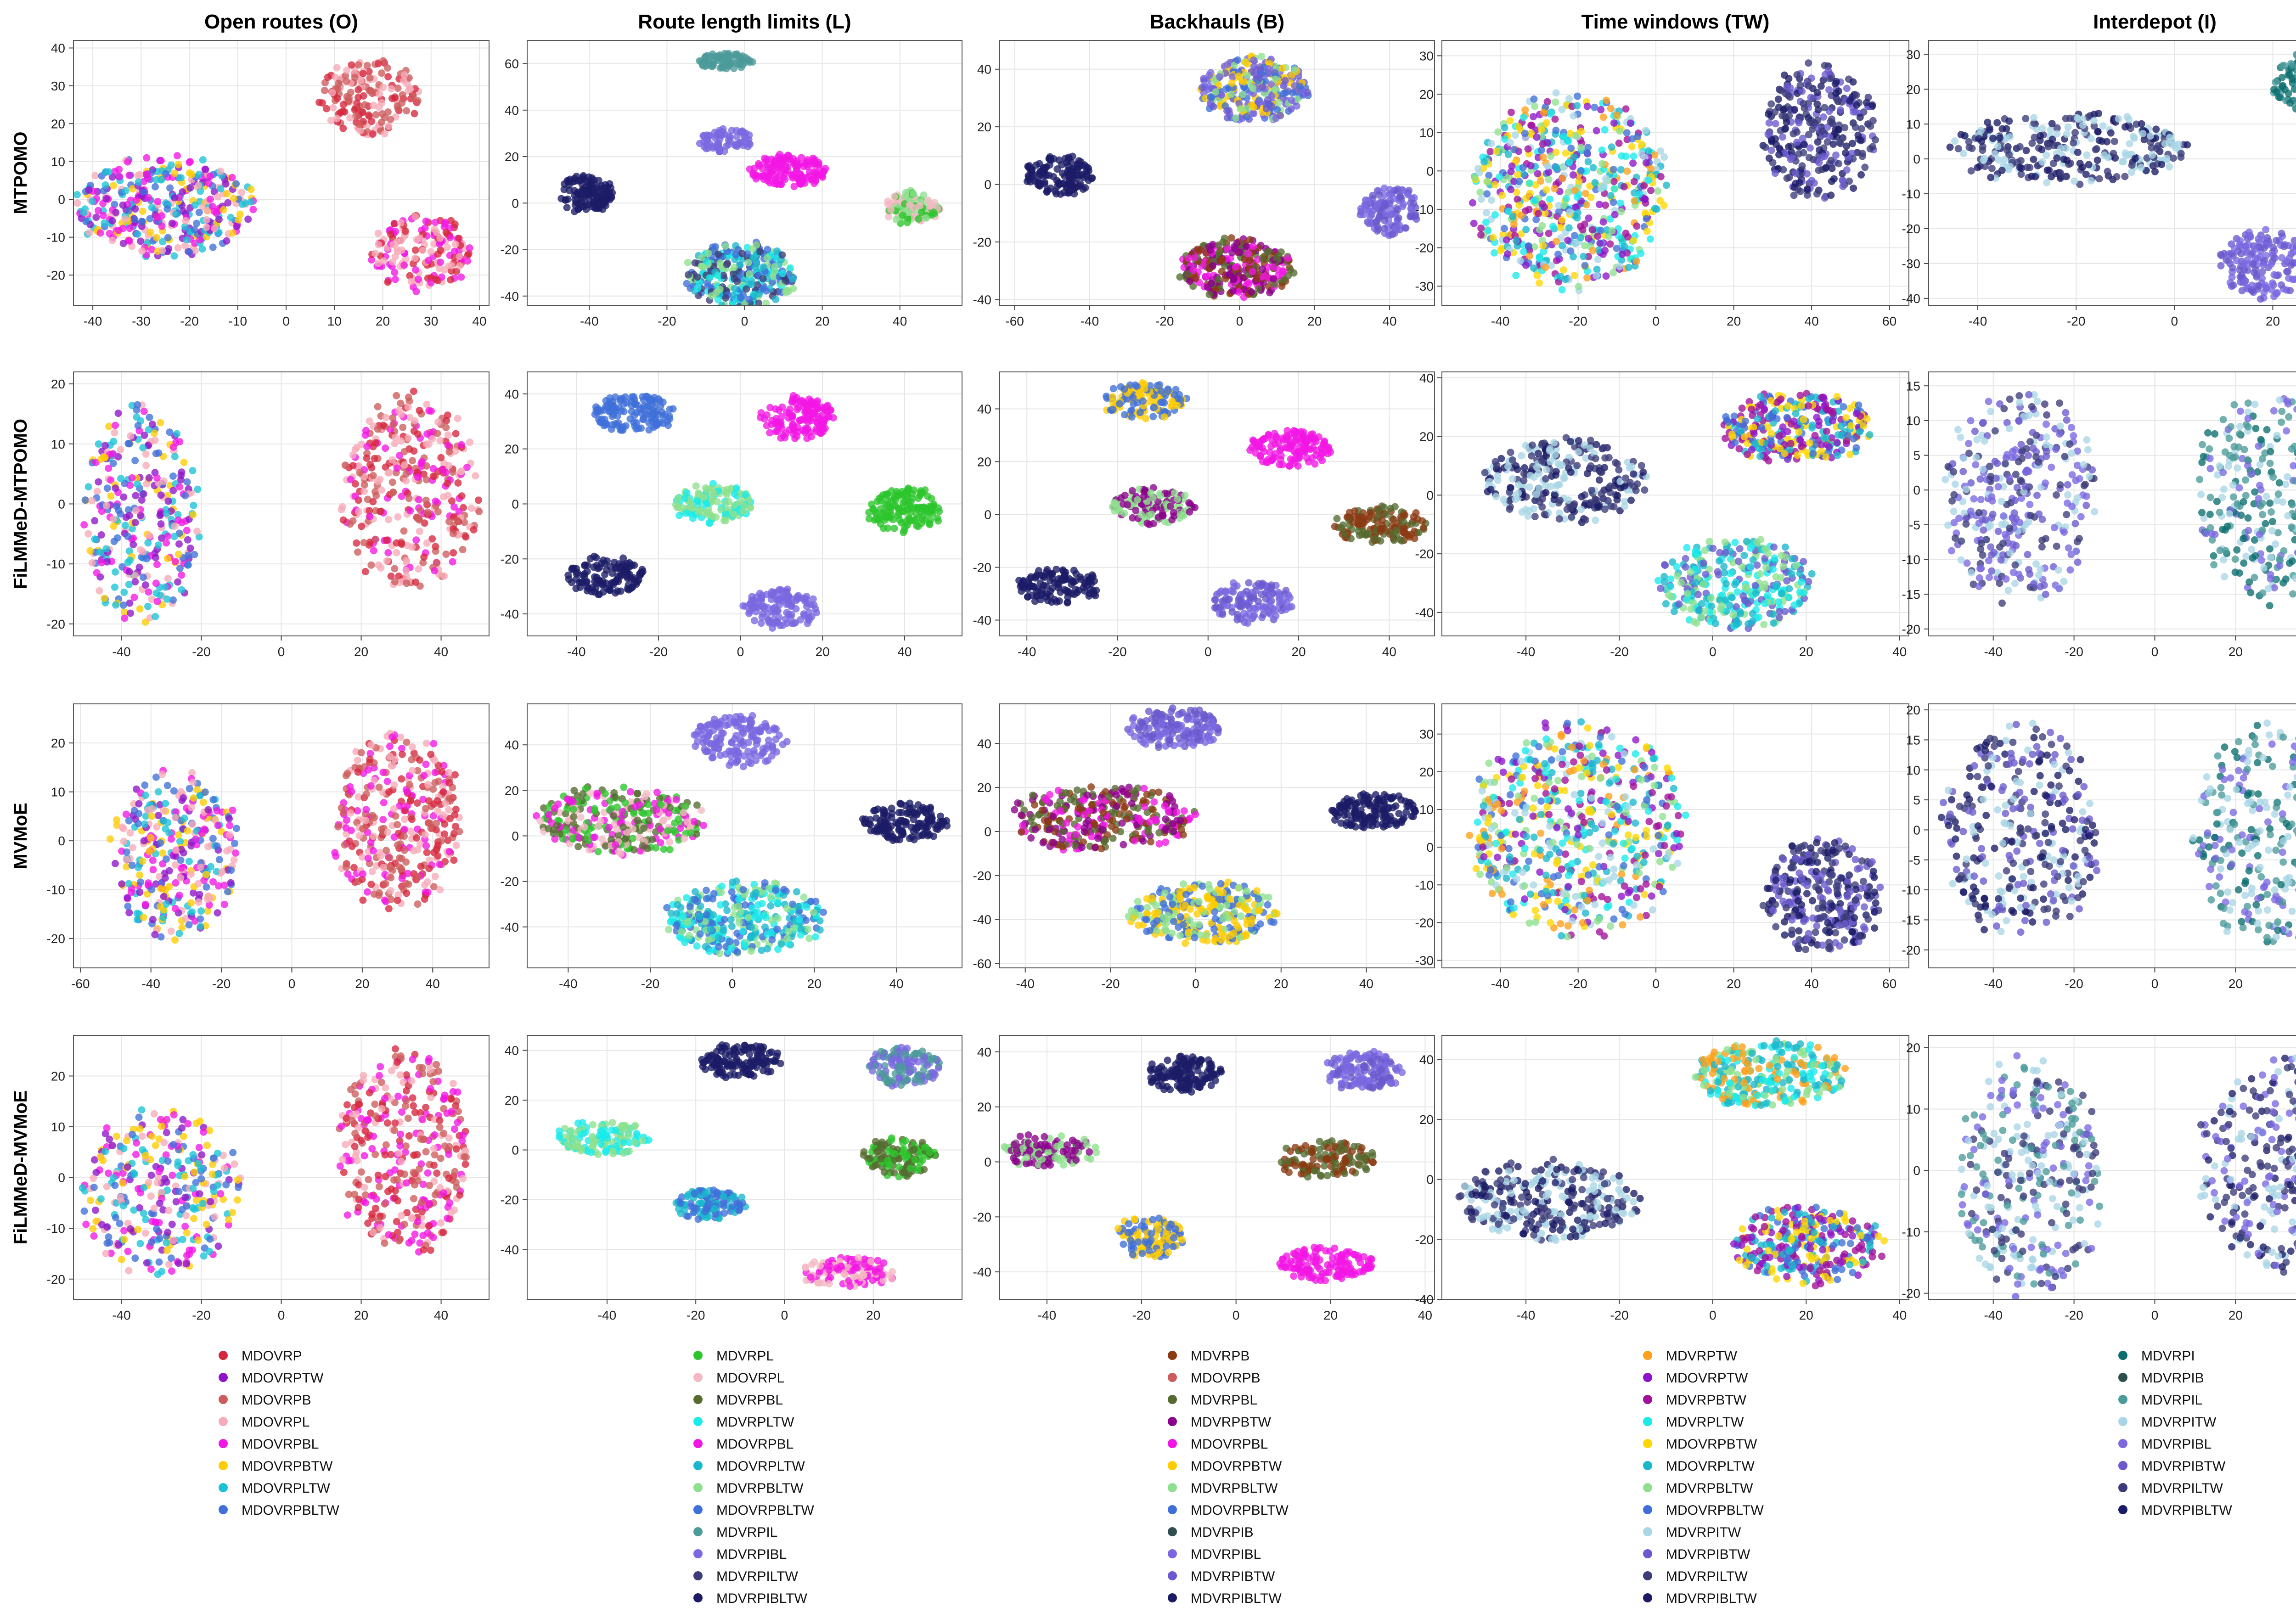 The height and width of the screenshot is (1624, 2296). Describe the element at coordinates (58, 444) in the screenshot. I see `y-tick-label: 10` at that location.